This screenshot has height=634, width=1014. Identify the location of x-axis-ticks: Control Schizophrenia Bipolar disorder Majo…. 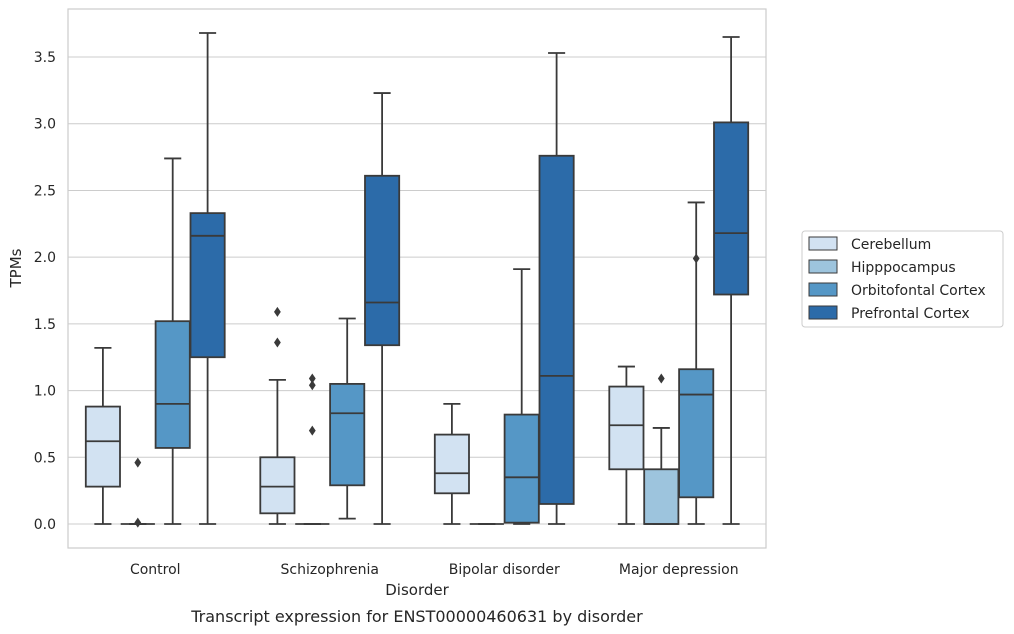
(434, 570).